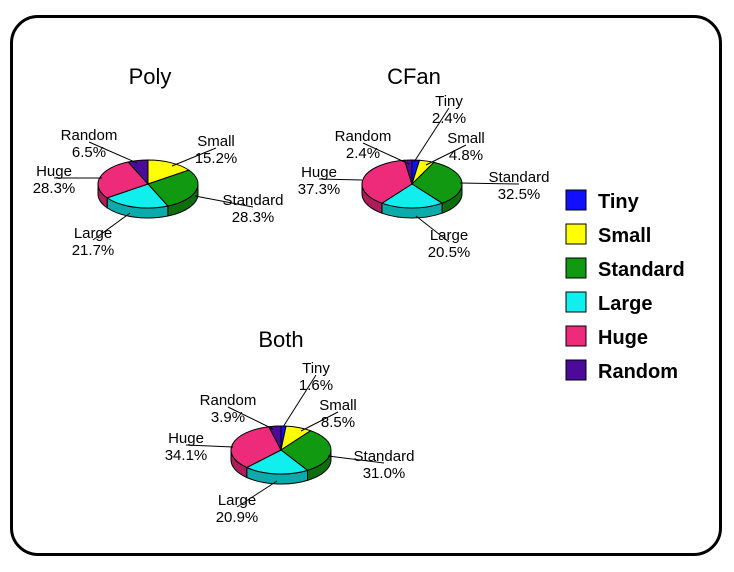 The width and height of the screenshot is (734, 572). Describe the element at coordinates (384, 473) in the screenshot. I see `slice-value-standard: 31.0%` at that location.